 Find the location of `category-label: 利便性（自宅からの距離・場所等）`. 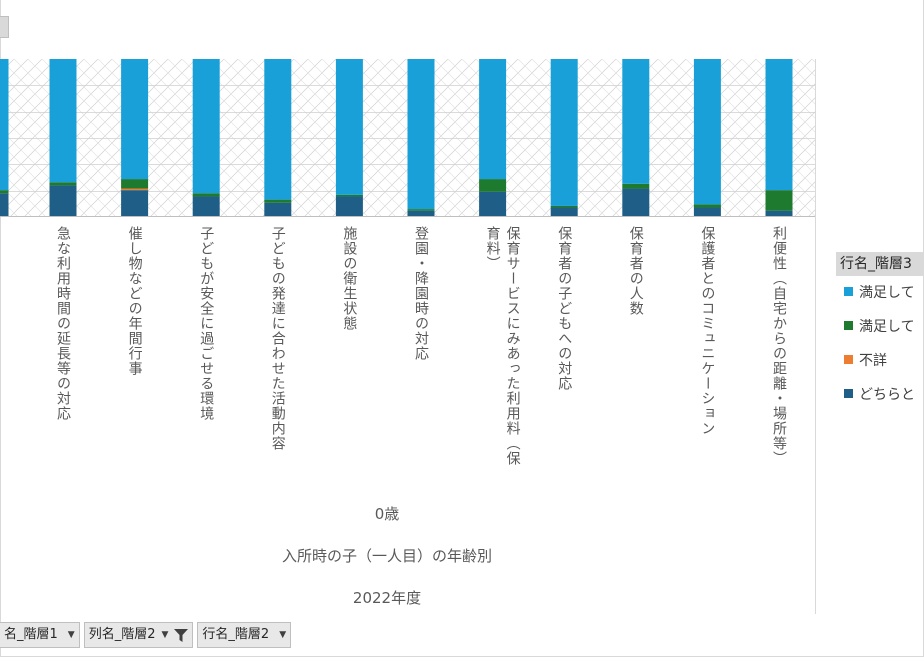

category-label: 利便性（自宅からの距離・場所等） is located at coordinates (779, 346).